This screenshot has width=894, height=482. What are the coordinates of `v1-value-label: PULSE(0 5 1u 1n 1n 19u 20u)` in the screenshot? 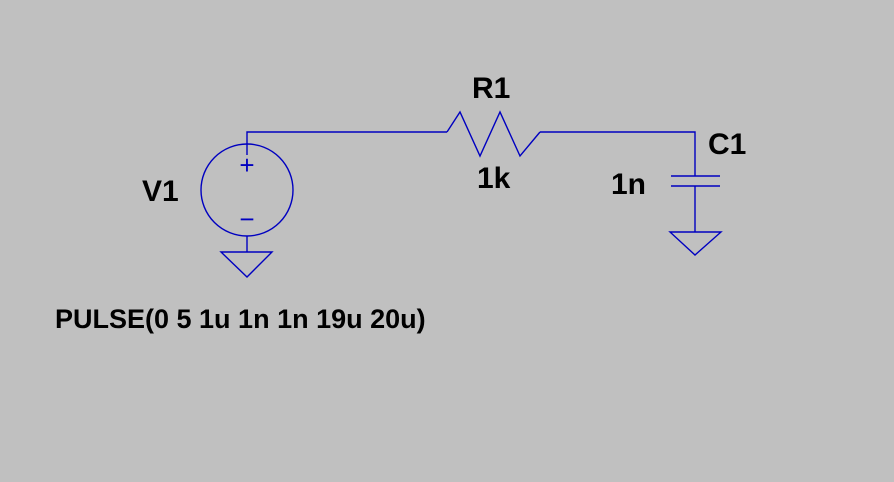 It's located at (240, 319).